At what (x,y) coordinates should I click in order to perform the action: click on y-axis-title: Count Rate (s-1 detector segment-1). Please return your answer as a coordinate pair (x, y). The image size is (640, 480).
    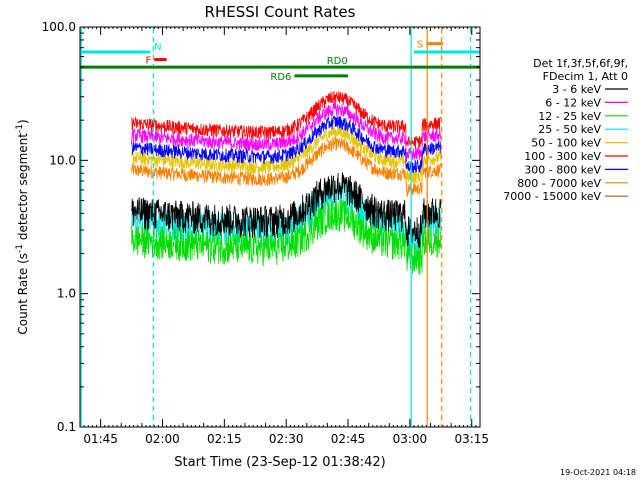
    Looking at the image, I should click on (22, 226).